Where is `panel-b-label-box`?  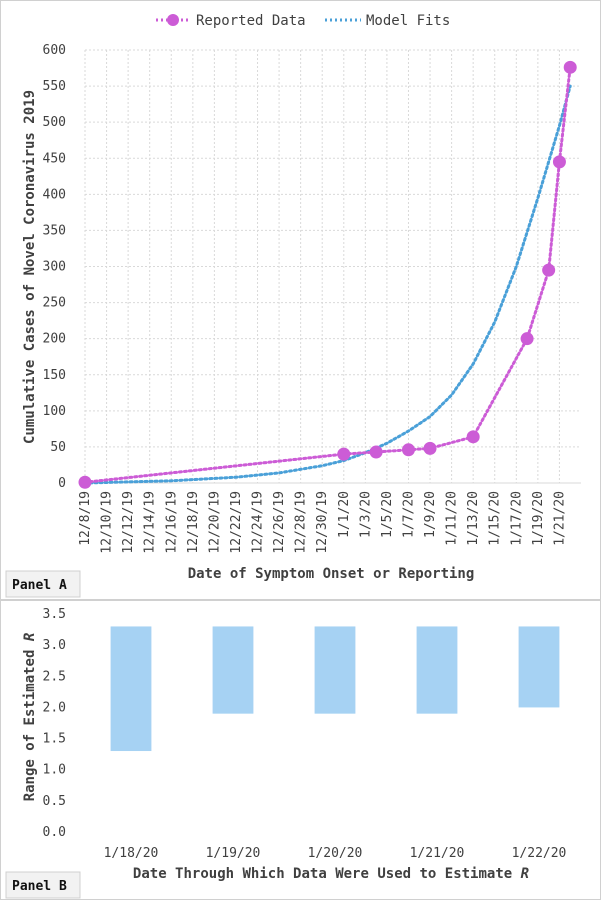
panel-b-label-box is located at coordinates (43, 885).